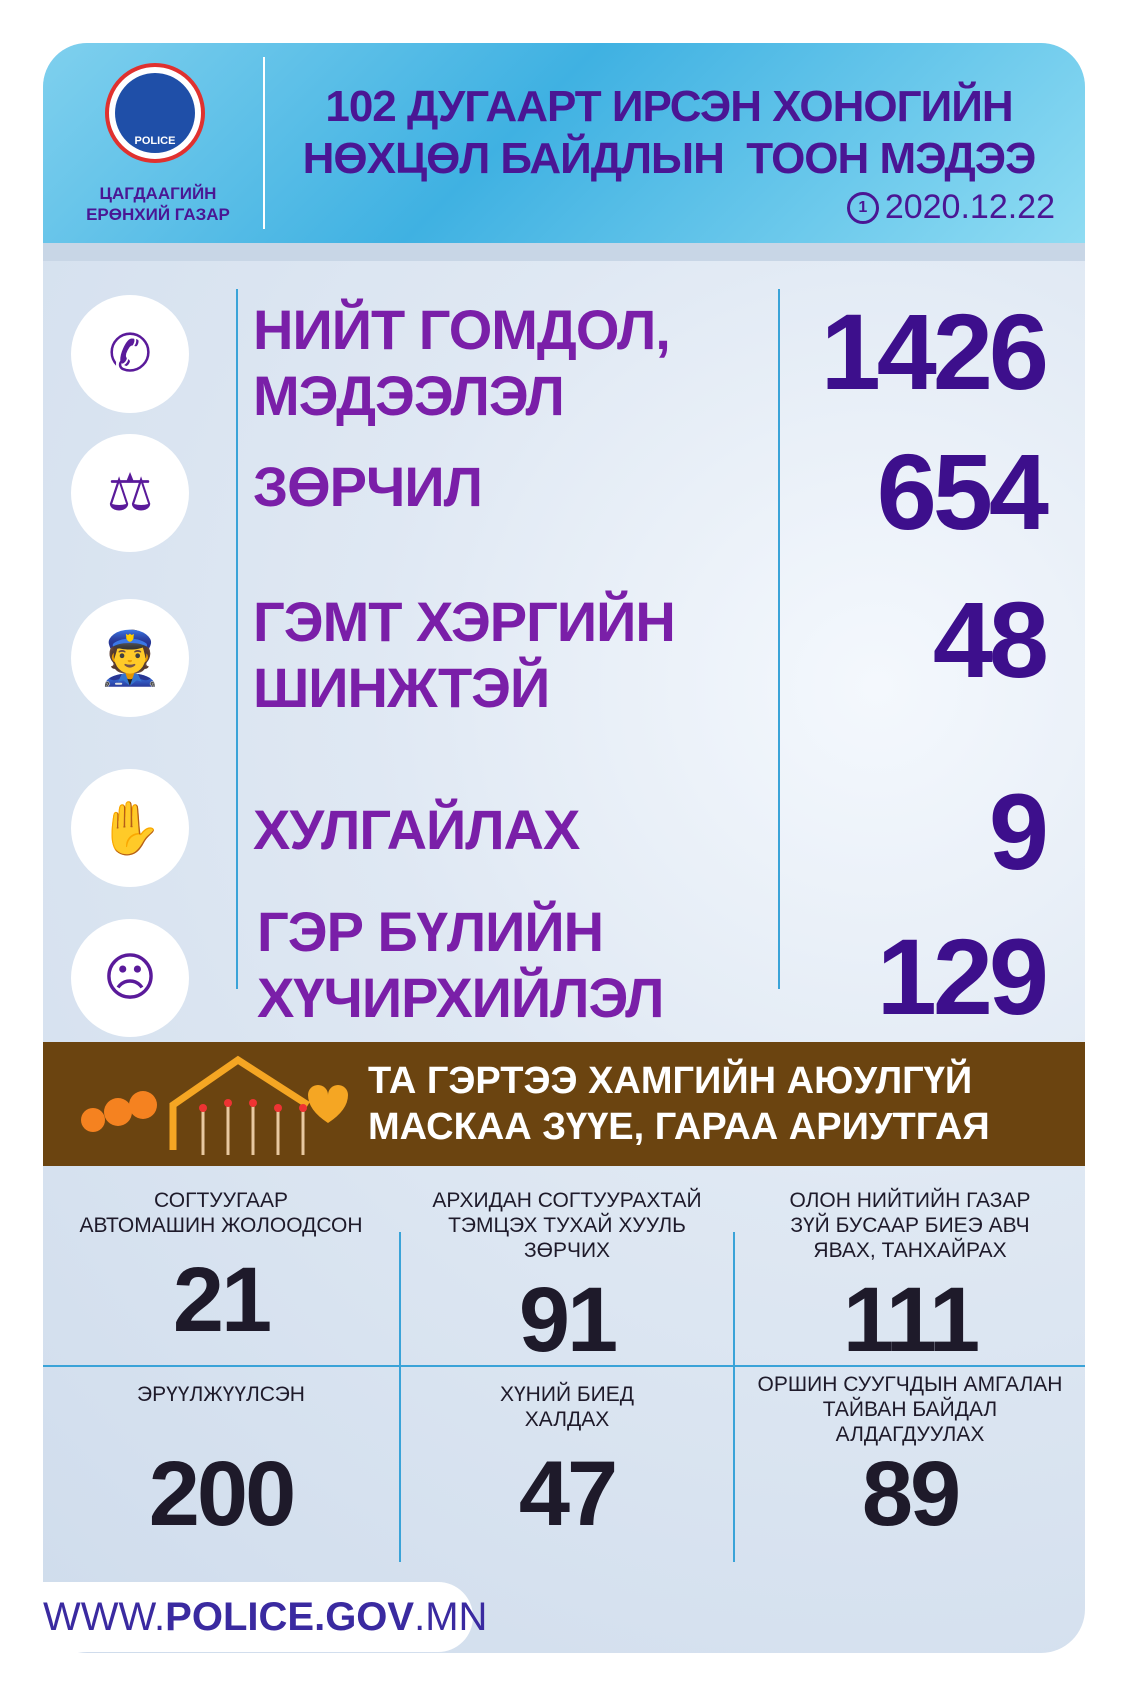 The image size is (1134, 1701). Describe the element at coordinates (567, 1250) in the screenshot. I see `cell-label-line: ЗӨРЧИХ` at that location.